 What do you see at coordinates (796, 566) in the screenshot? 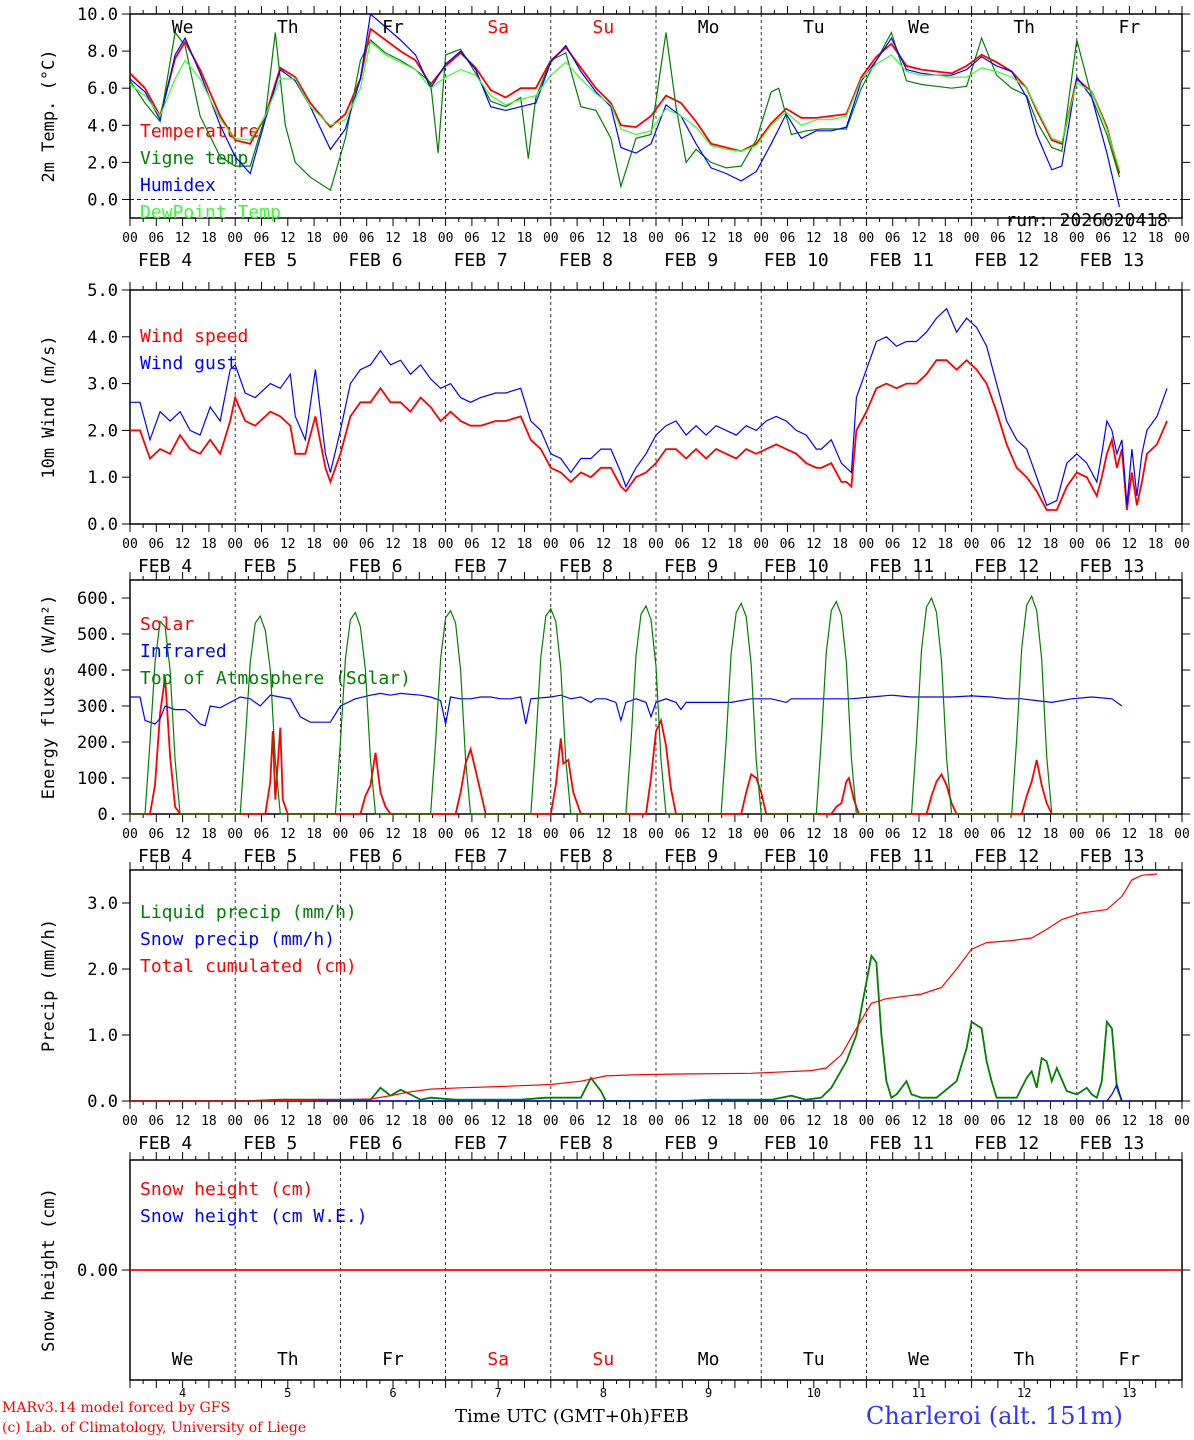
I see `date-label: FEB 10` at bounding box center [796, 566].